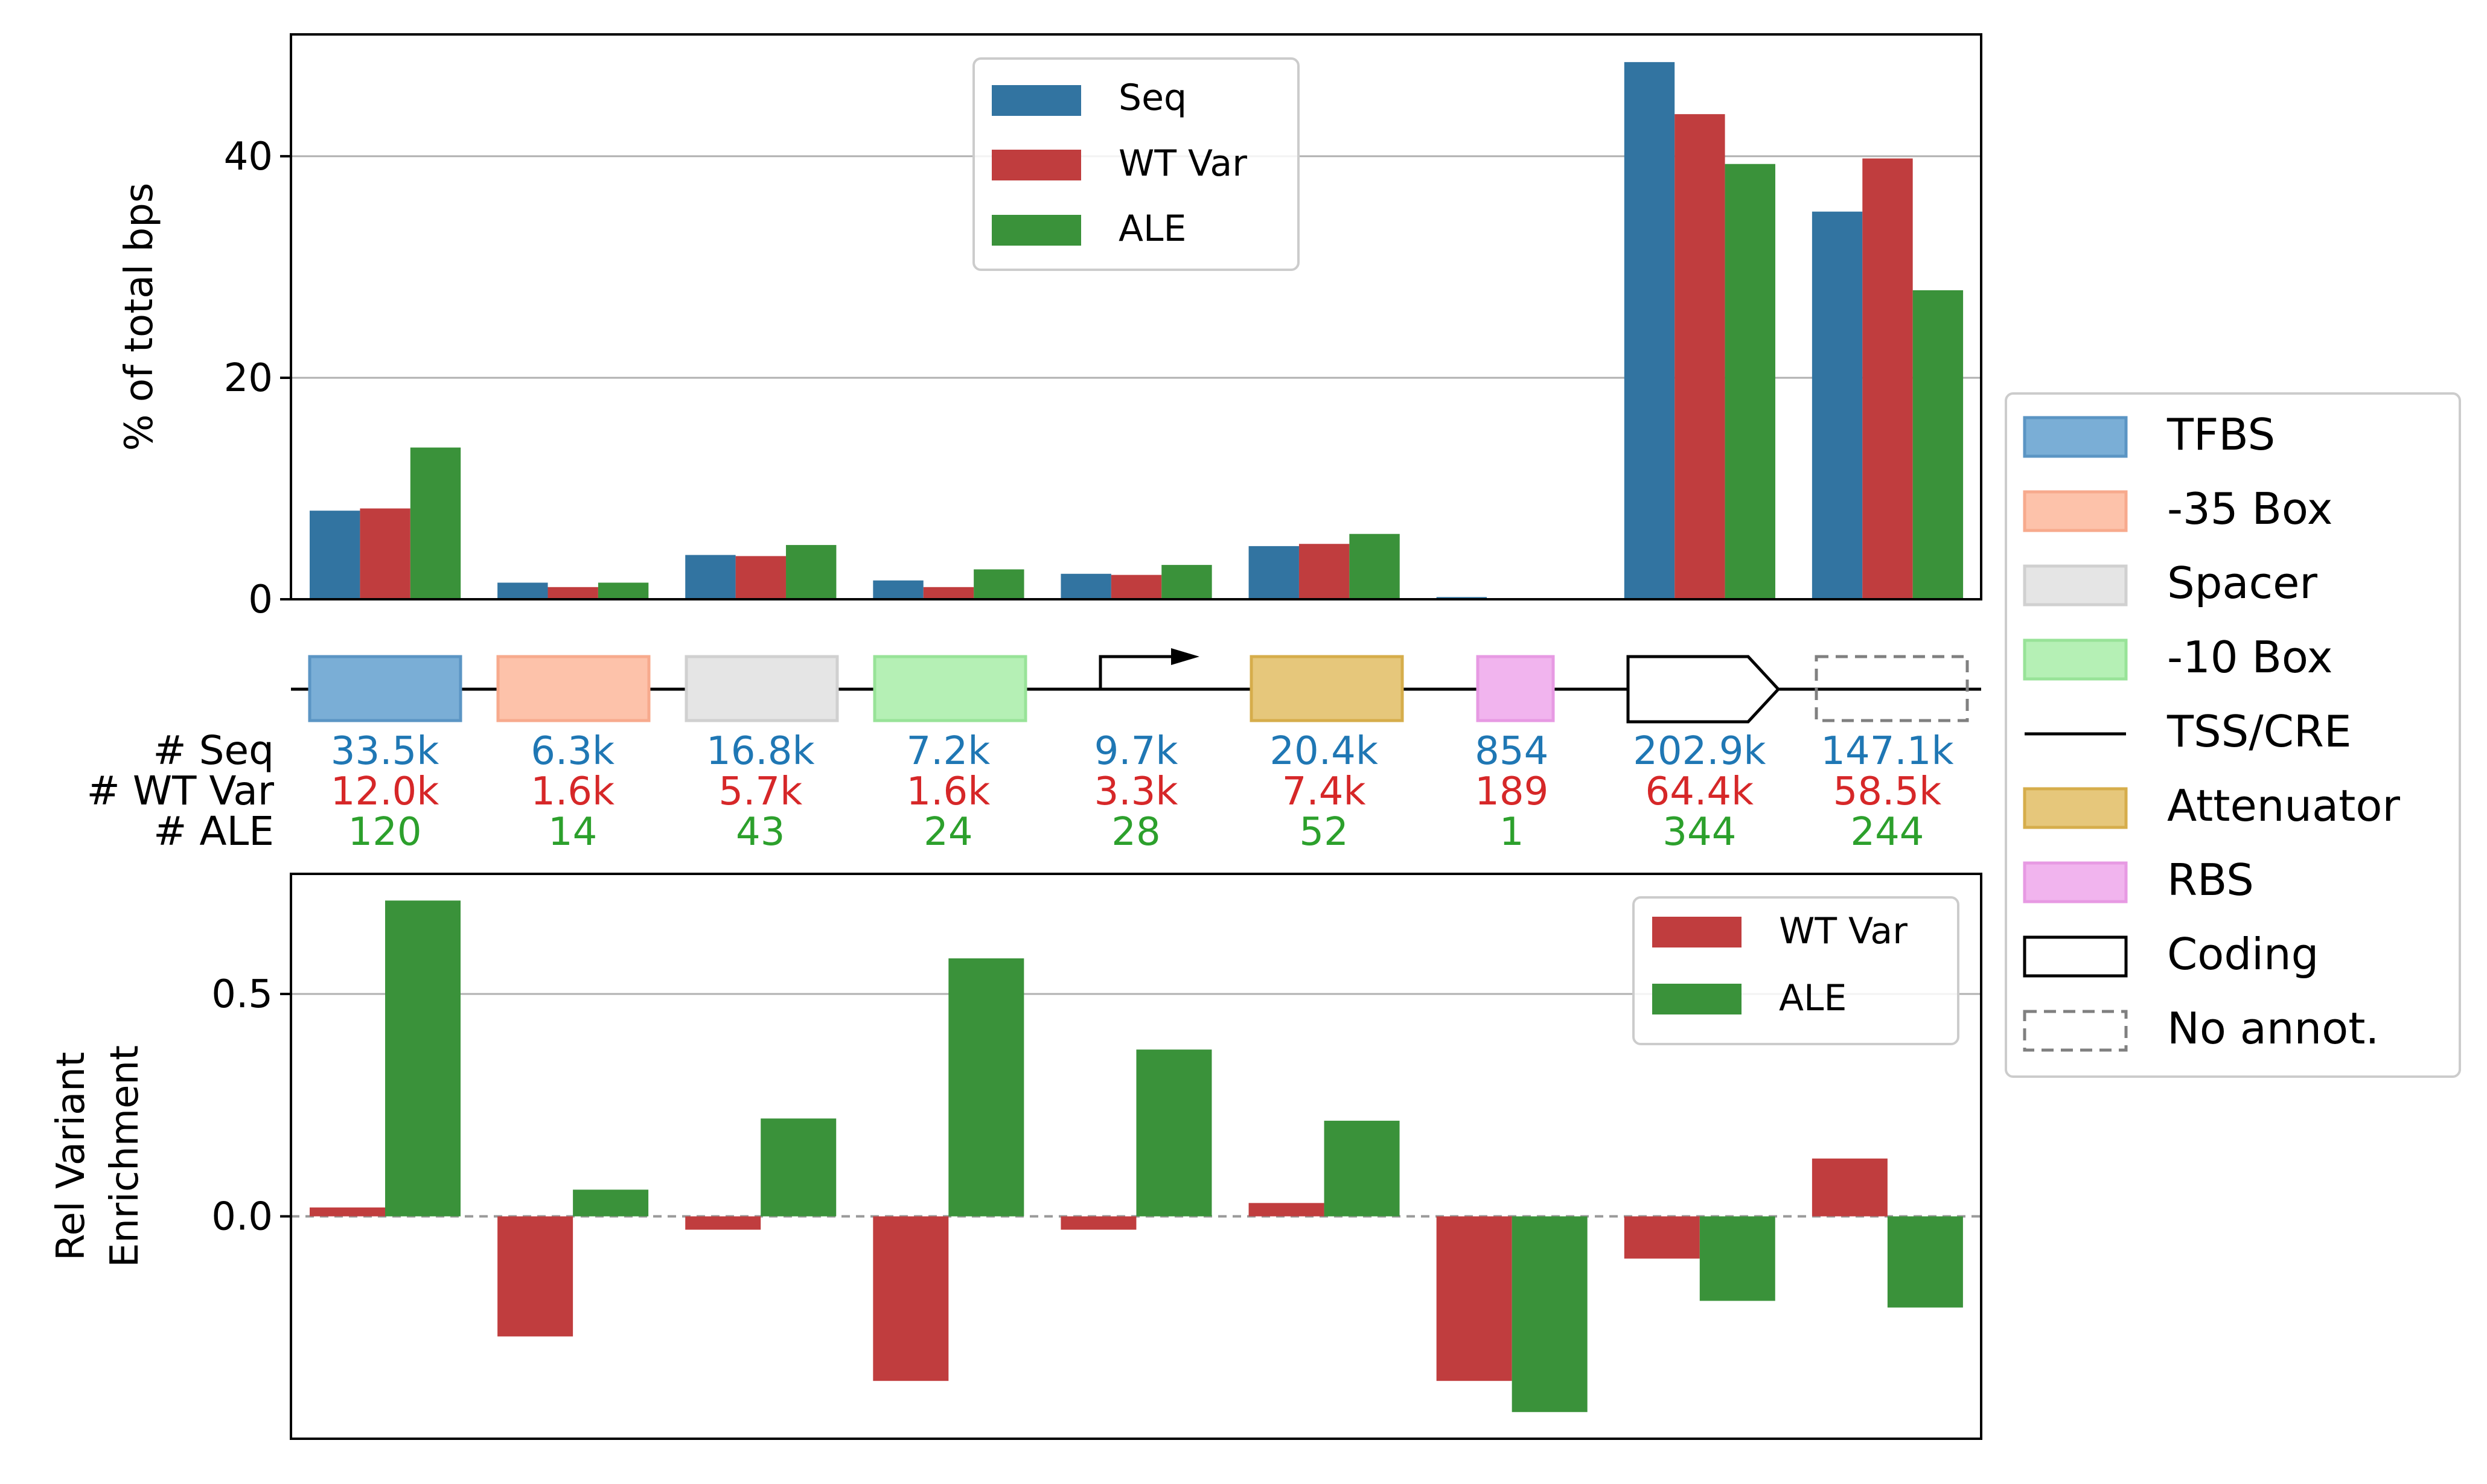 This screenshot has height=1484, width=2487. I want to click on legend-swatch-box10, so click(2075, 660).